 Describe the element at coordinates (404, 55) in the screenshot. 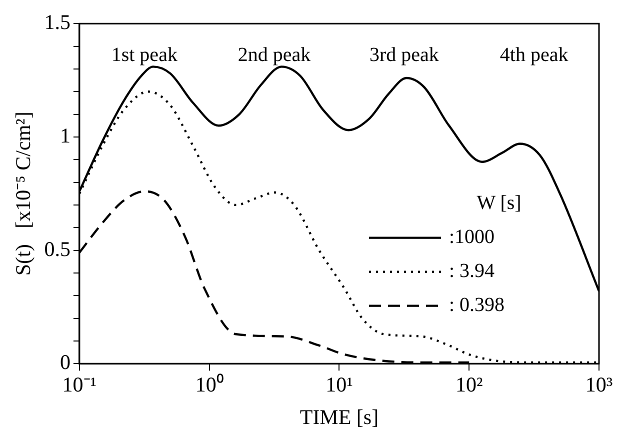

I see `annotation: 3rd peak` at that location.